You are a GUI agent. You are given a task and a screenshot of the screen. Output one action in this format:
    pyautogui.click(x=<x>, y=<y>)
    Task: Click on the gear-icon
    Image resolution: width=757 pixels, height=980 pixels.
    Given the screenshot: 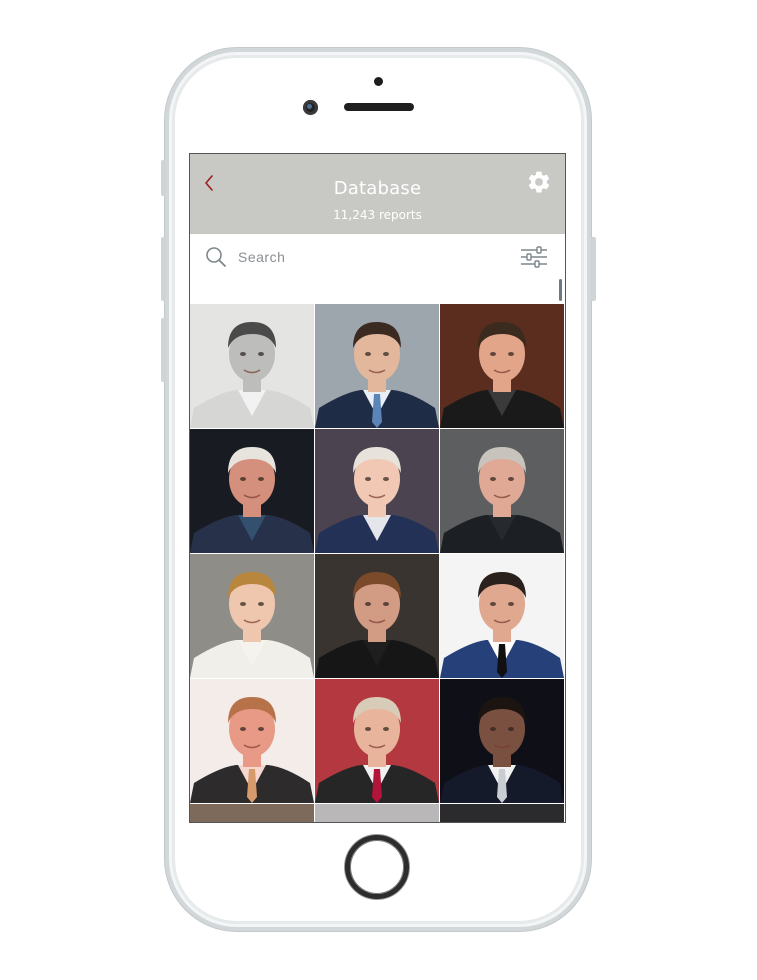 What is the action you would take?
    pyautogui.click(x=539, y=182)
    